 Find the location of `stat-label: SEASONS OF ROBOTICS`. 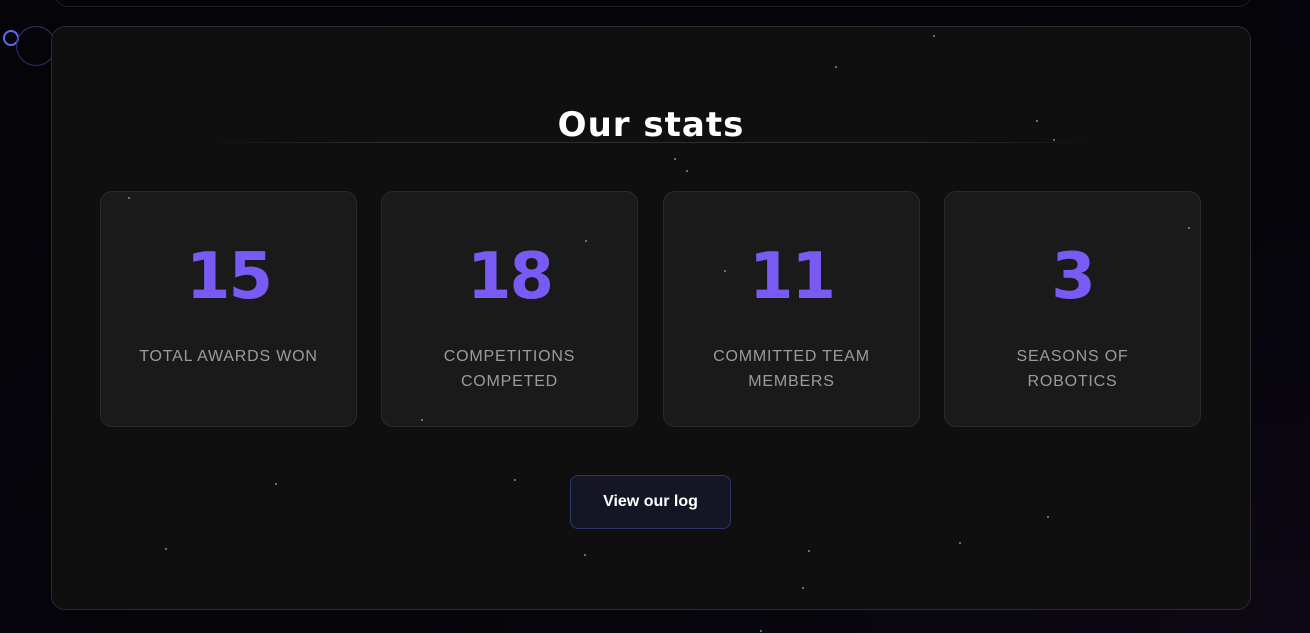

stat-label: SEASONS OF ROBOTICS is located at coordinates (1072, 369).